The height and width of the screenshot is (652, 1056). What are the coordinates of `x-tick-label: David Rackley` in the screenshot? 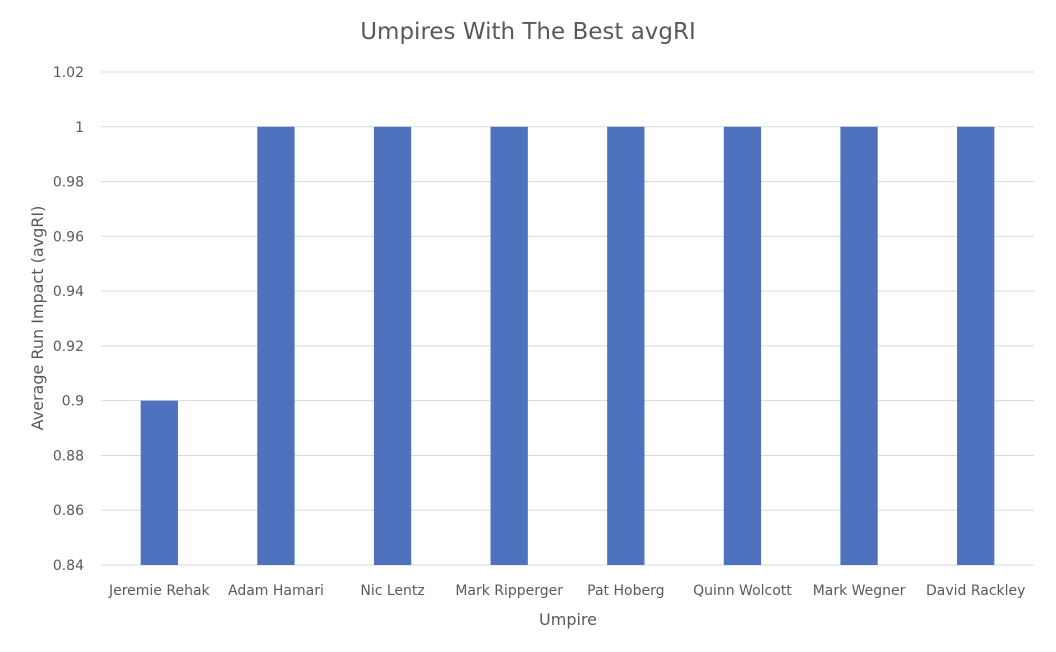 It's located at (975, 591).